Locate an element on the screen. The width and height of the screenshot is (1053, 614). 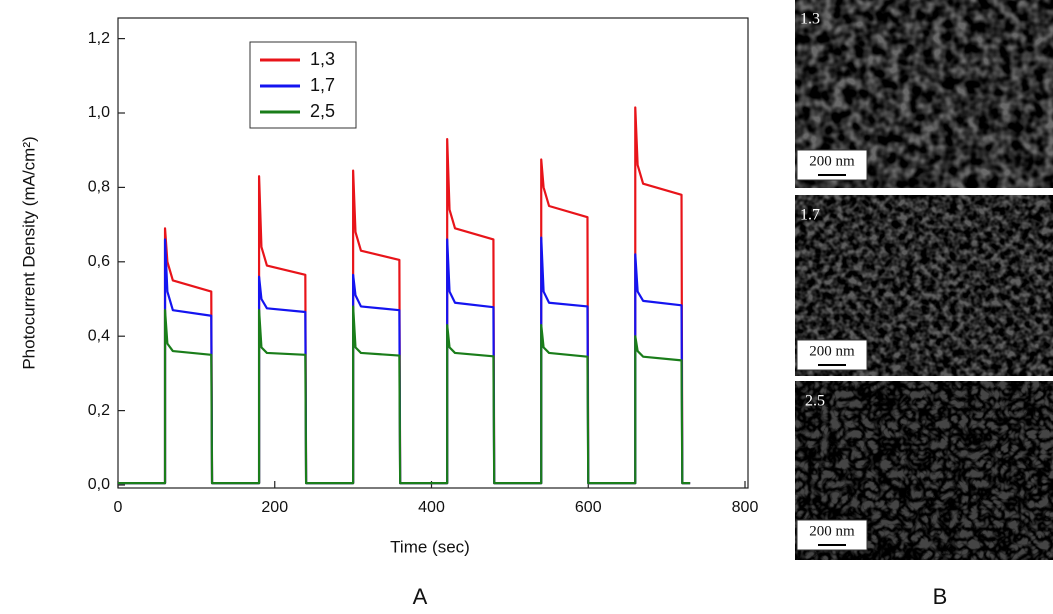
sem-image: 2.5 200 nm is located at coordinates (924, 470).